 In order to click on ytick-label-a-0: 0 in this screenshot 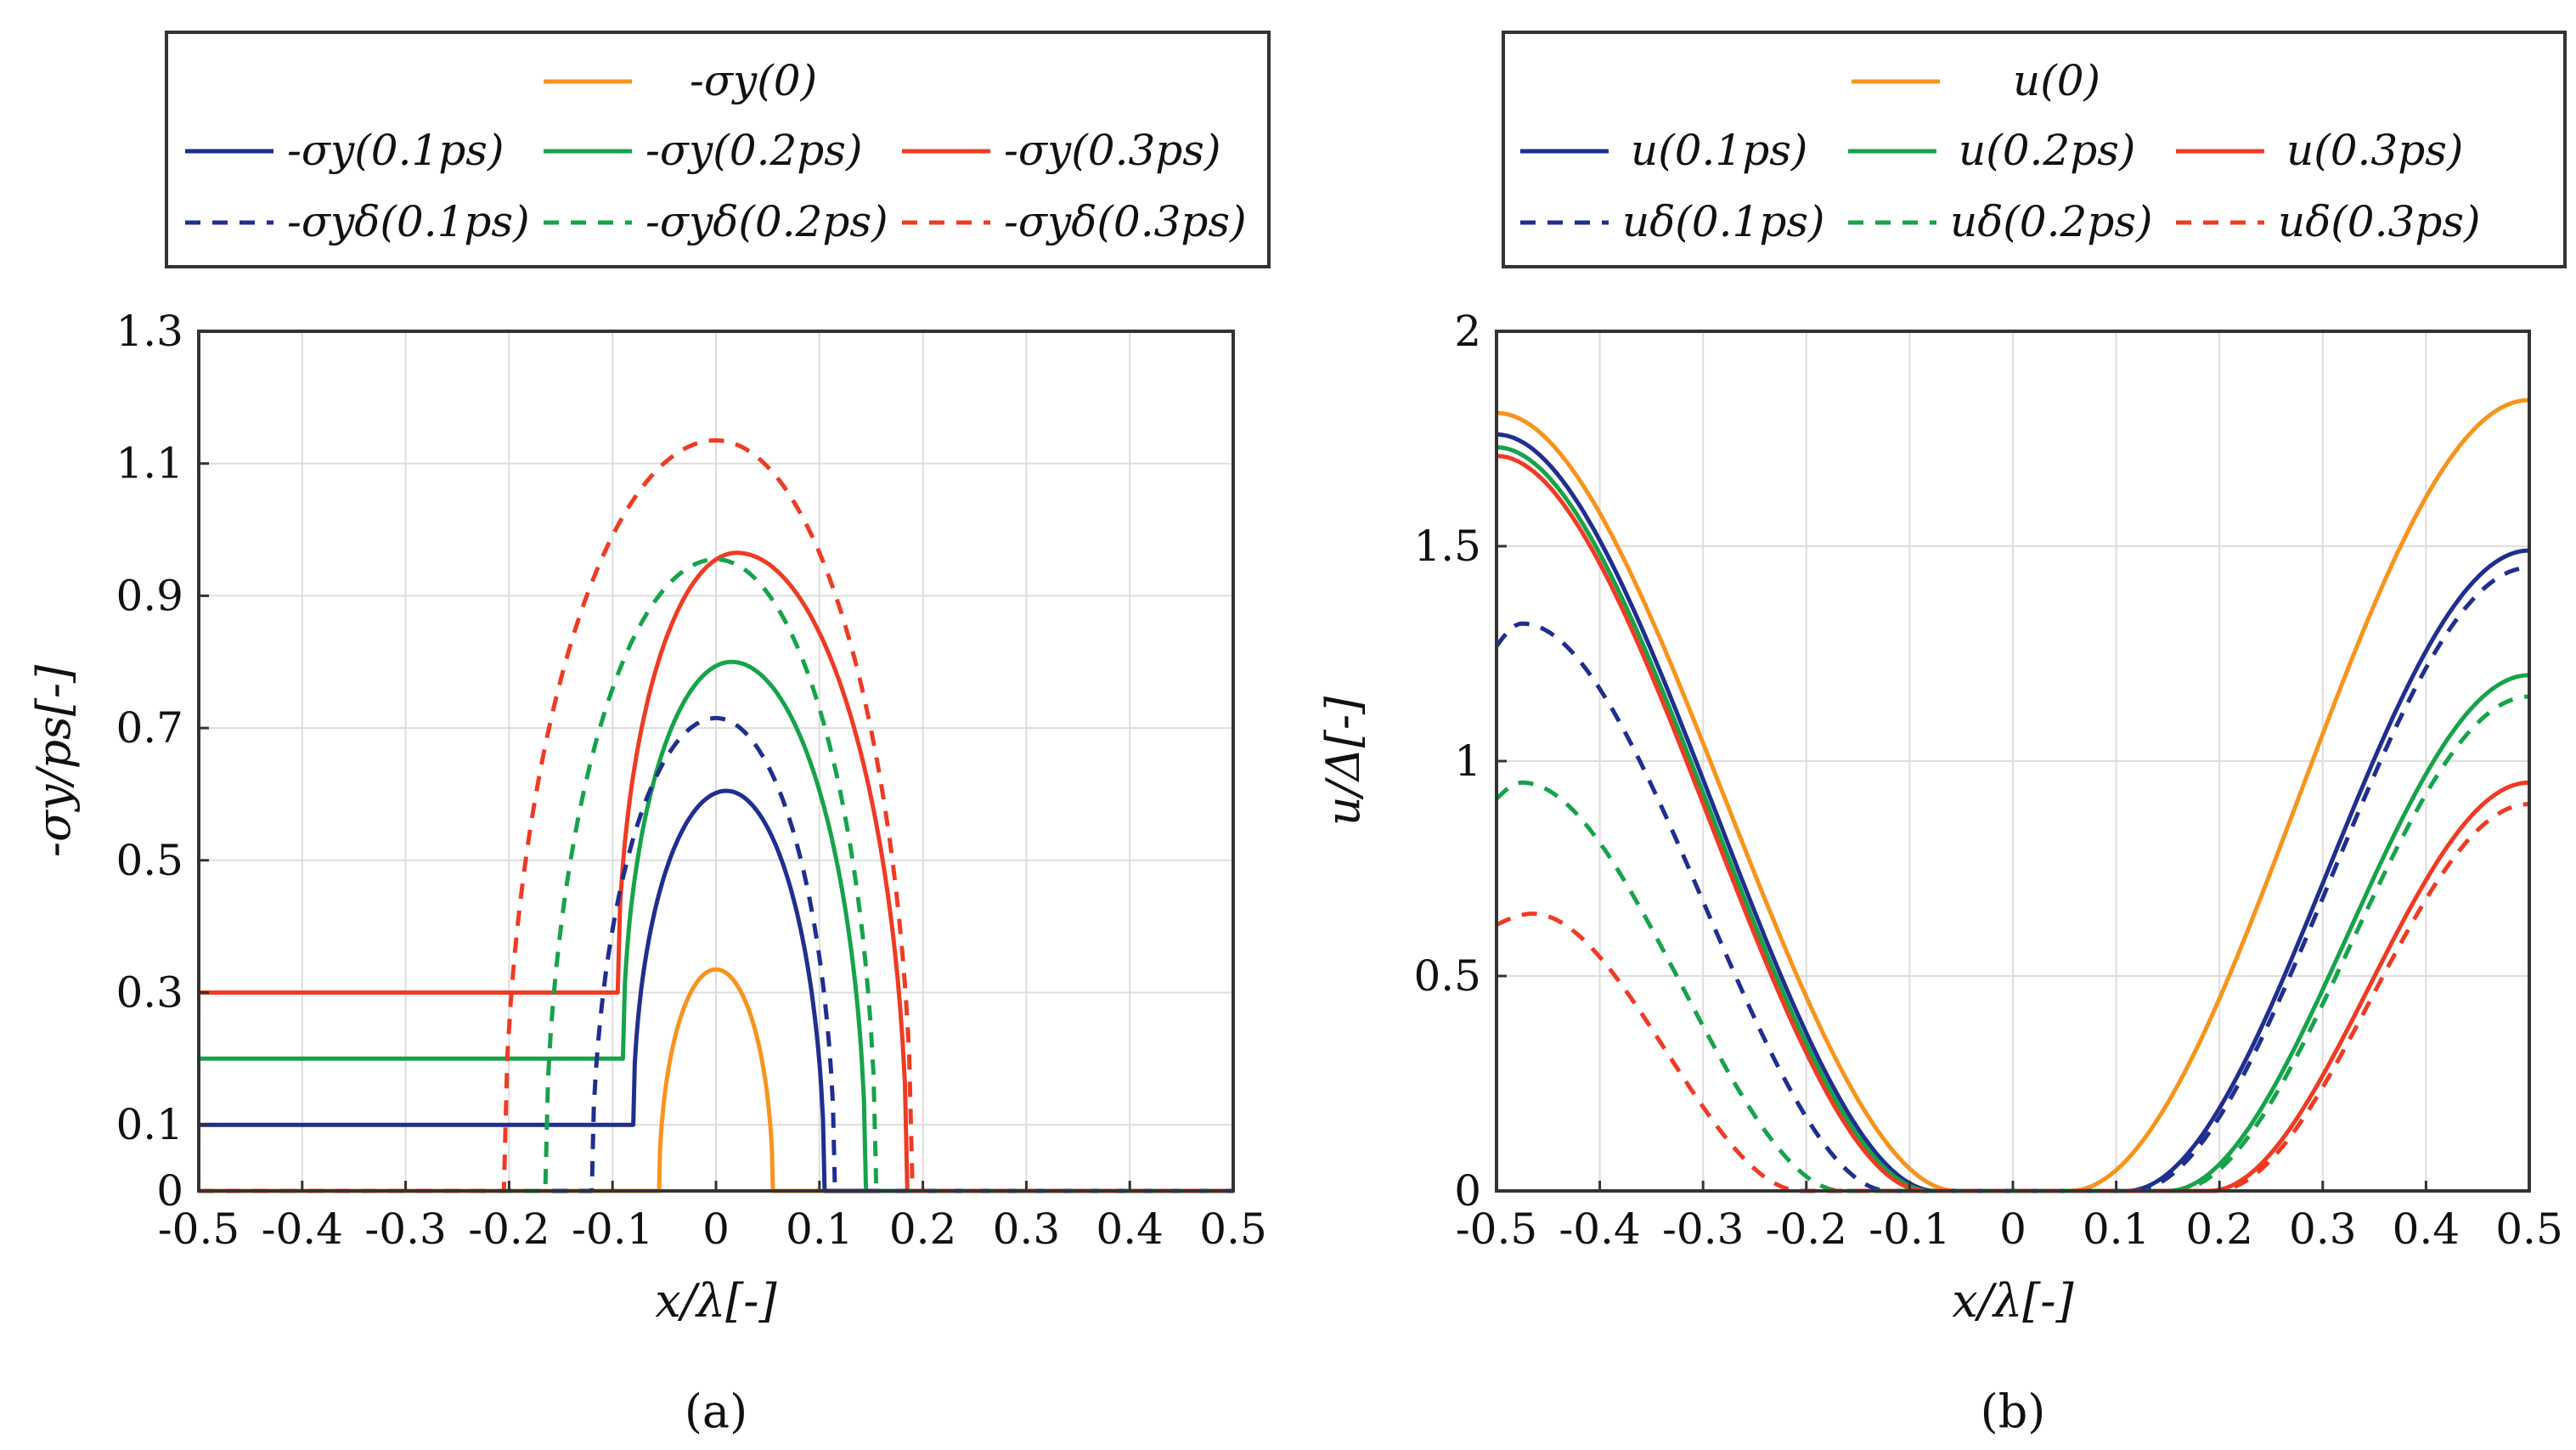, I will do `click(169, 1191)`.